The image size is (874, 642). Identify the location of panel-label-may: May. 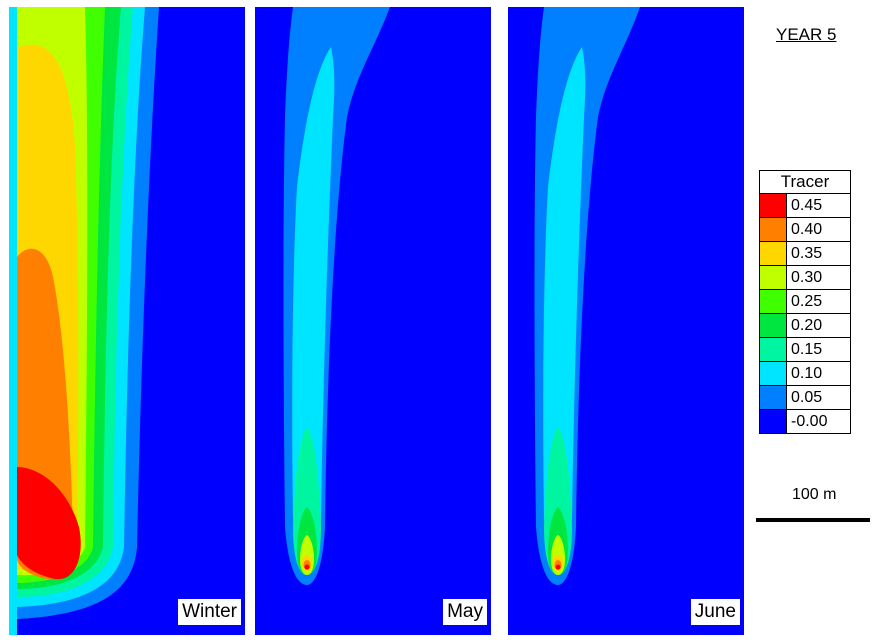
(465, 612).